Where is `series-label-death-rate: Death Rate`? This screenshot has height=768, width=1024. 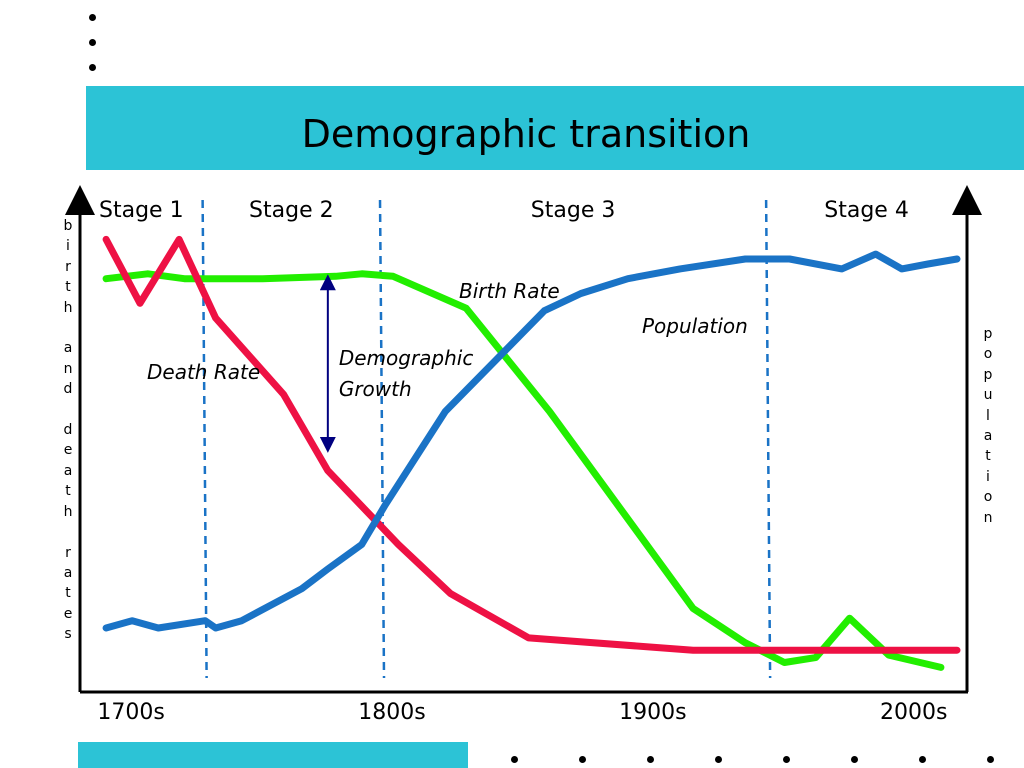 series-label-death-rate: Death Rate is located at coordinates (203, 372).